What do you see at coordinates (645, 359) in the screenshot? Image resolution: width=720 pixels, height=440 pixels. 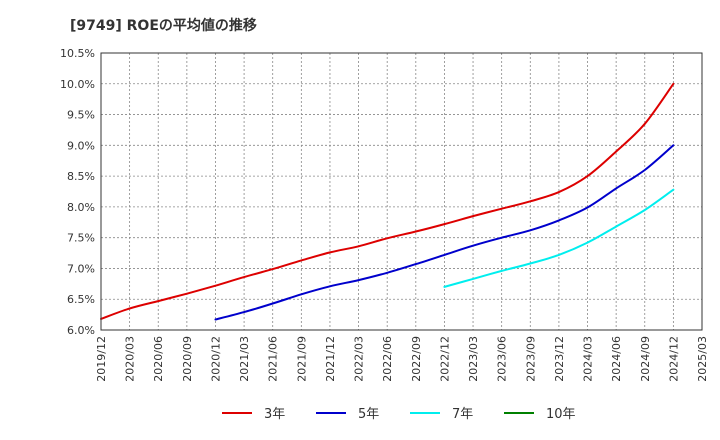 I see `x-tick-label: 2024/09` at bounding box center [645, 359].